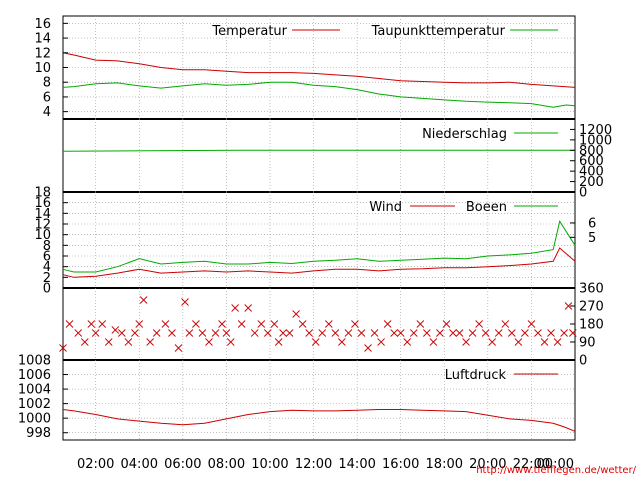 The width and height of the screenshot is (640, 480). What do you see at coordinates (42, 39) in the screenshot?
I see `y-tick-label: 14` at bounding box center [42, 39].